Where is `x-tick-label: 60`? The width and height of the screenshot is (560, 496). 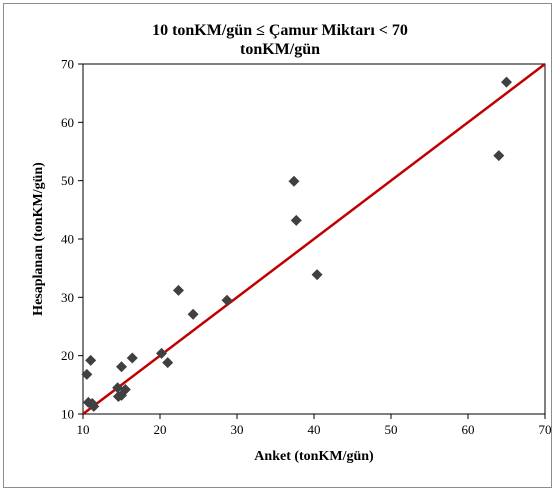
x-tick-label: 60 is located at coordinates (468, 429).